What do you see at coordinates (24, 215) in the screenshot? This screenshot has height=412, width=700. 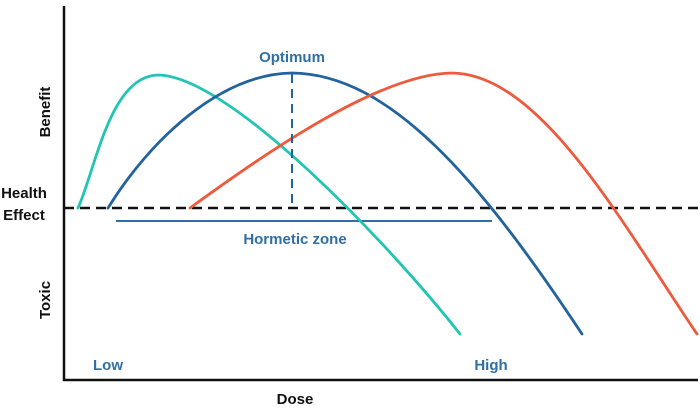 I see `y-label-effect: Effect` at bounding box center [24, 215].